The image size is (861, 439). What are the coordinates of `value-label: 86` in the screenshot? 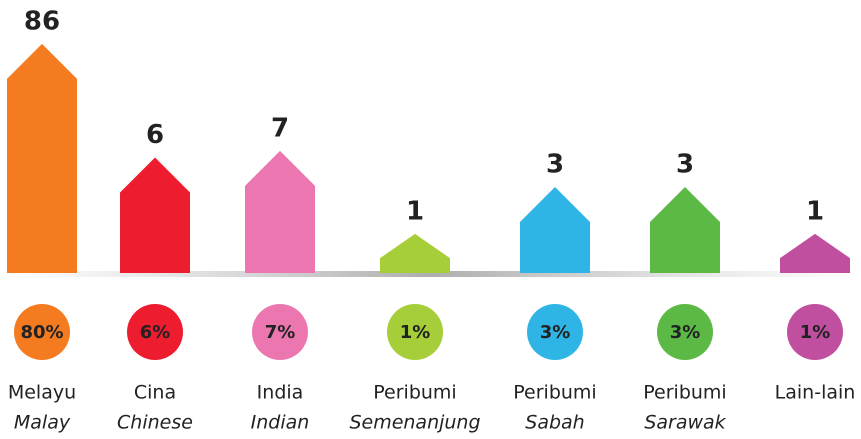 It's located at (42, 21).